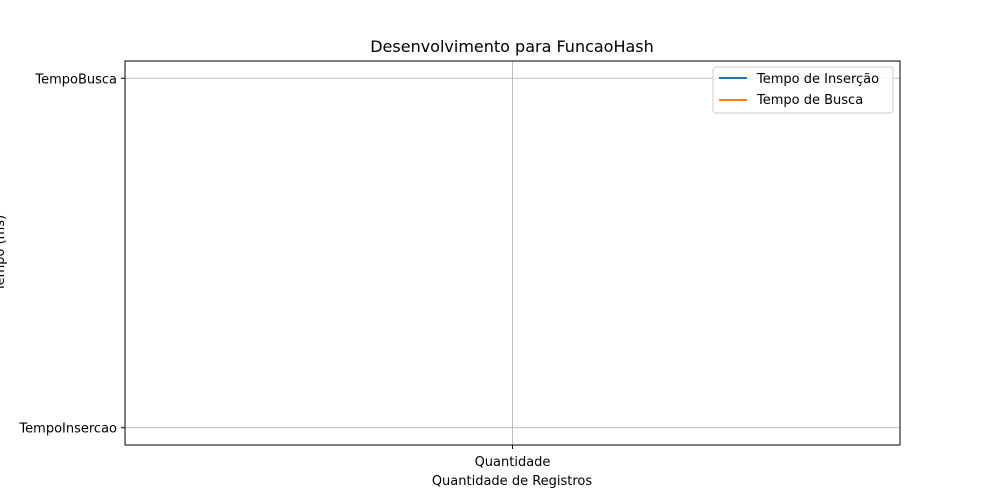  I want to click on legend-box, so click(803, 90).